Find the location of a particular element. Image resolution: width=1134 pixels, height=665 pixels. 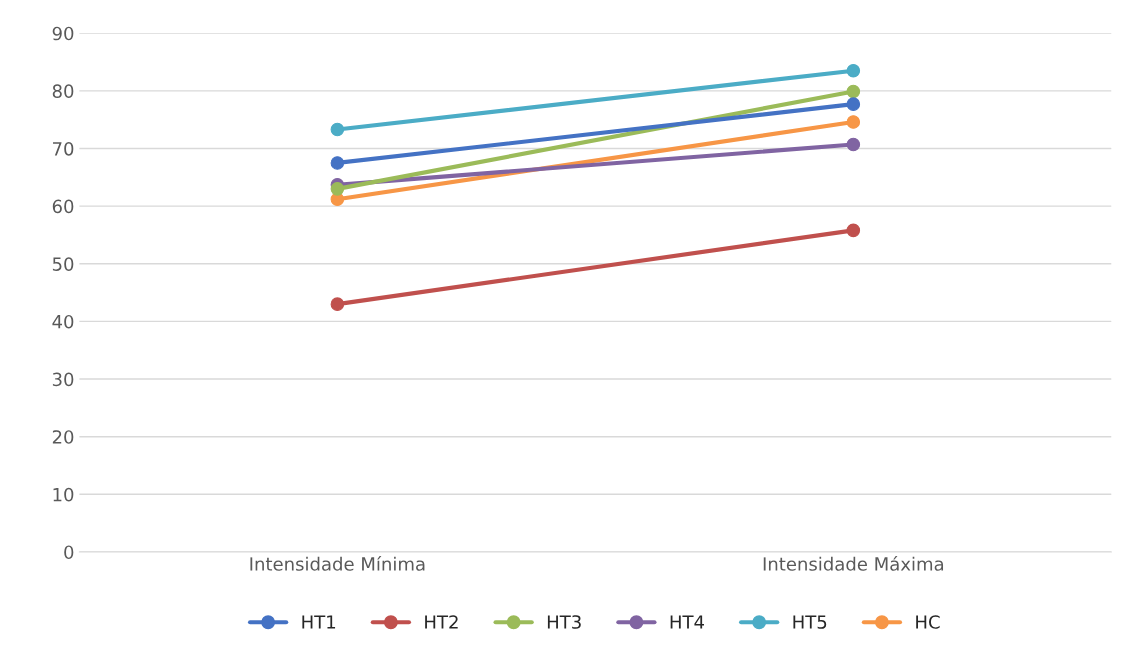

legend-label: HT3 is located at coordinates (564, 622).